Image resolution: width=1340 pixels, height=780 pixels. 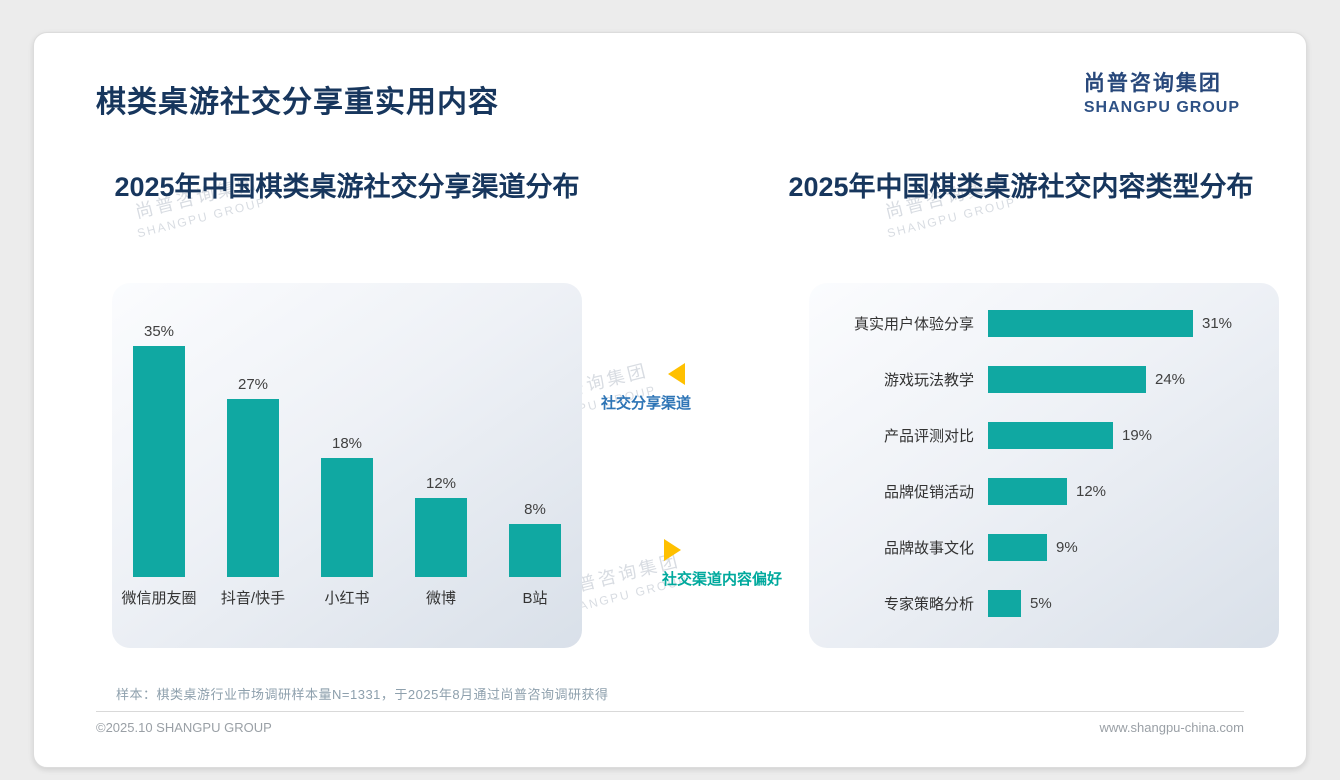 What do you see at coordinates (159, 598) in the screenshot?
I see `bar-category-label: 微信朋友圈` at bounding box center [159, 598].